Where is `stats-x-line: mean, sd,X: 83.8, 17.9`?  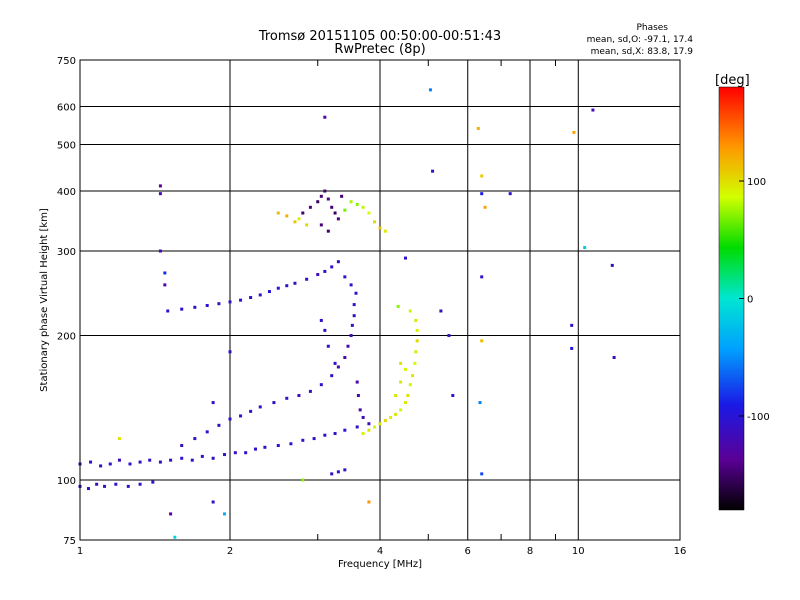
stats-x-line: mean, sd,X: 83.8, 17.9 is located at coordinates (642, 52).